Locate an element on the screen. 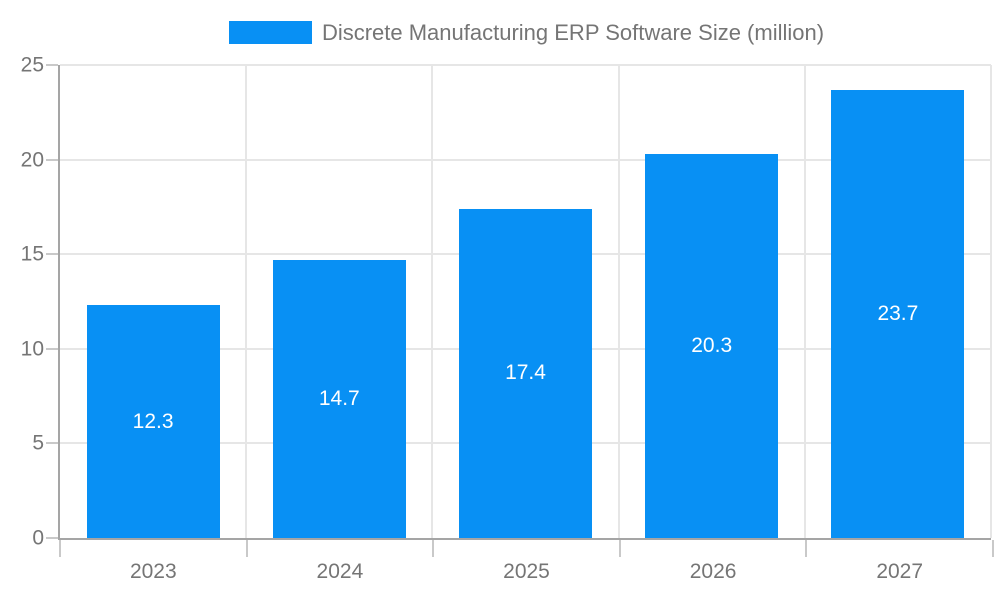 The width and height of the screenshot is (1000, 600). bar-value-label: 20.3 is located at coordinates (712, 345).